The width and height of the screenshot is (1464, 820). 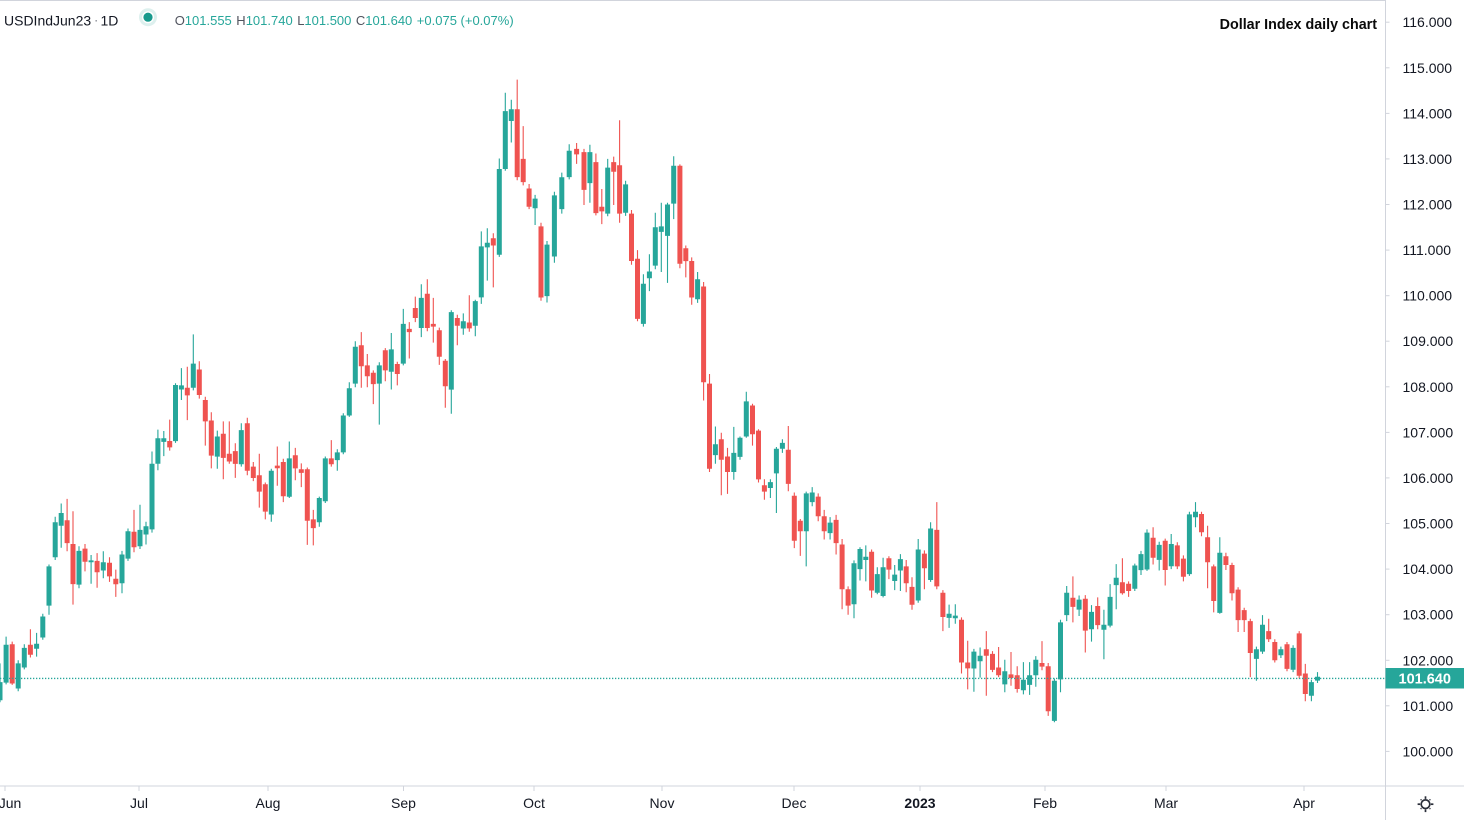 What do you see at coordinates (1428, 341) in the screenshot?
I see `svg-text: 109.000` at bounding box center [1428, 341].